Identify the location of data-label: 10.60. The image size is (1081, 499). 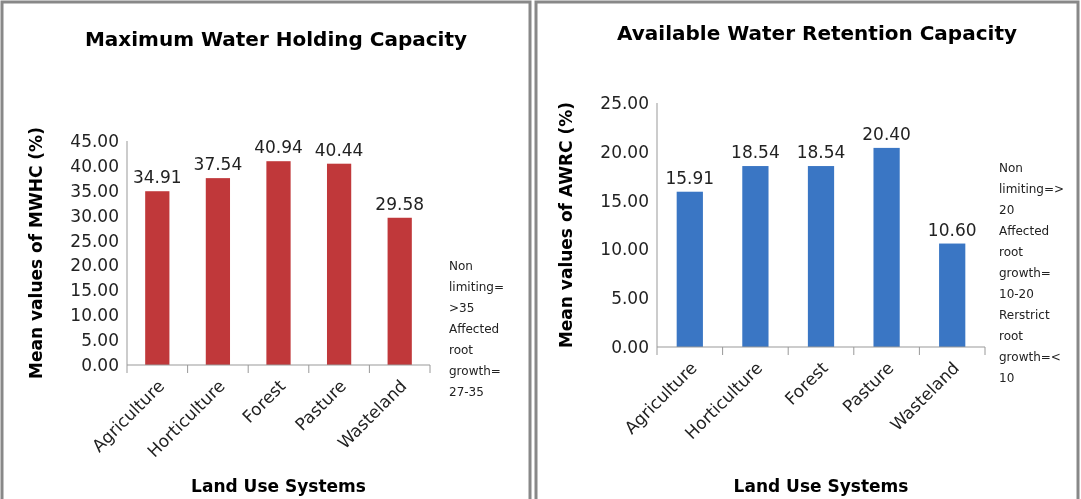
(952, 229).